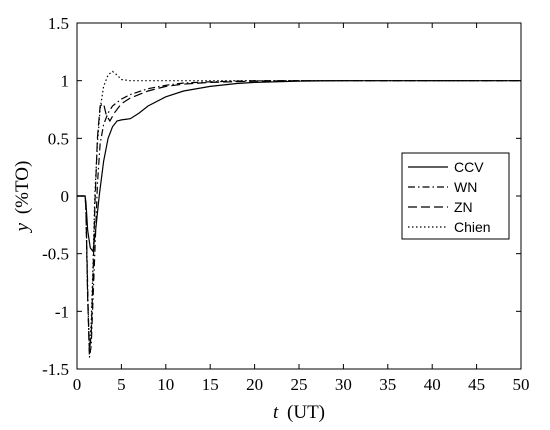 The image size is (550, 430). I want to click on y-tick-label: 1, so click(65, 81).